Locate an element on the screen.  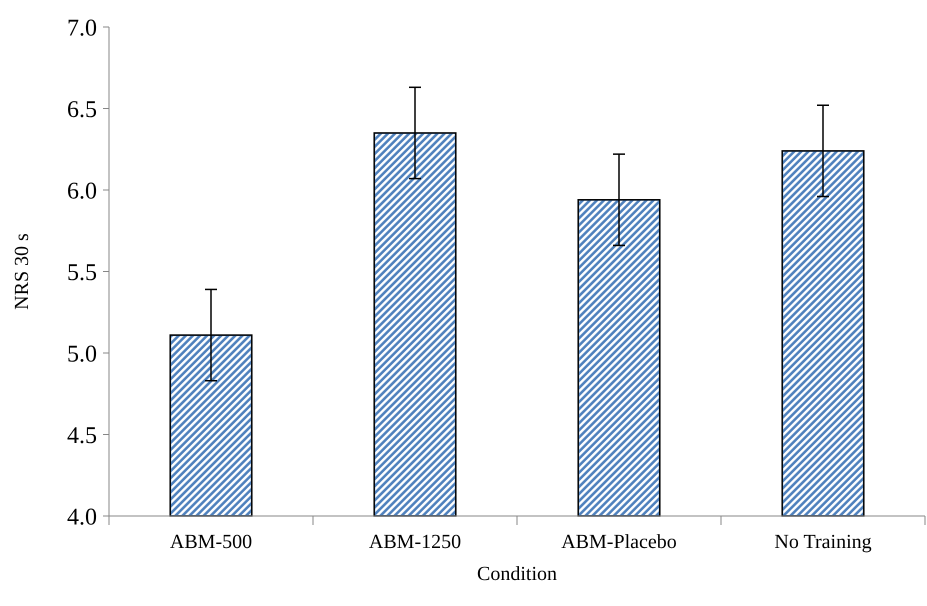
y-tick-label: 6.5 is located at coordinates (82, 109).